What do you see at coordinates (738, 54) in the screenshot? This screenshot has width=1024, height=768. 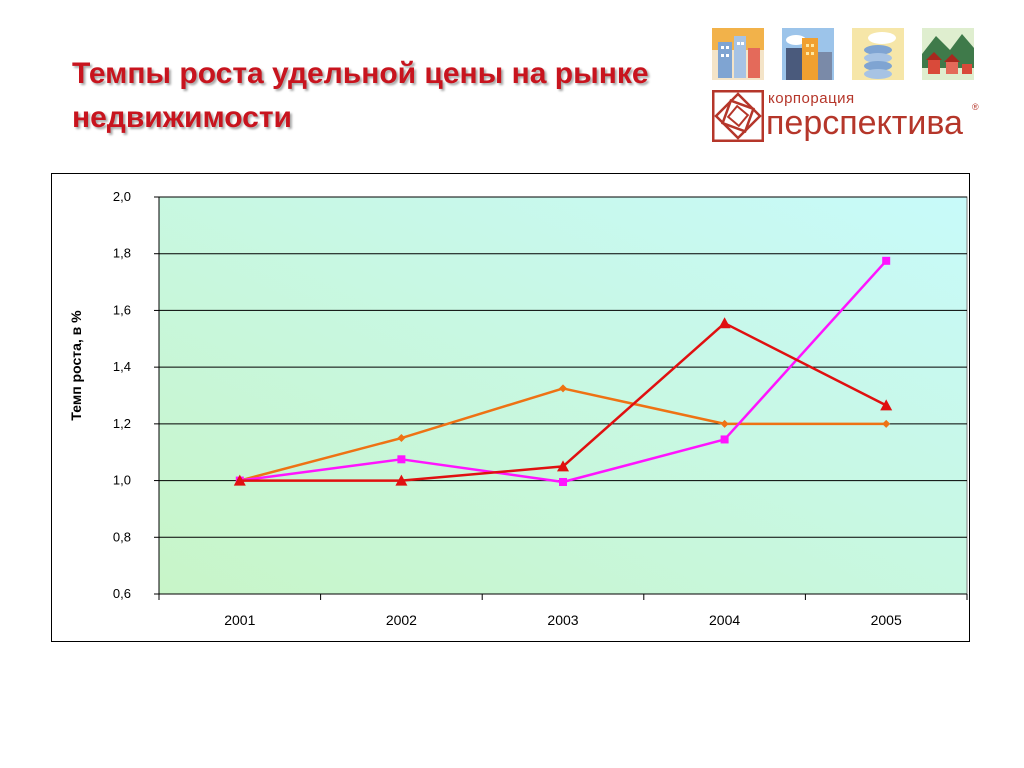 I see `building-tile-icon` at bounding box center [738, 54].